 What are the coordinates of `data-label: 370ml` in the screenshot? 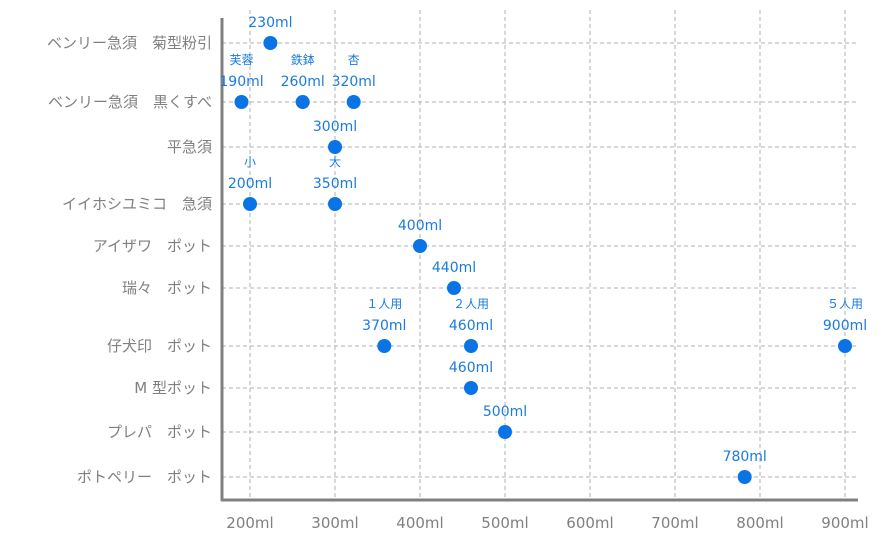 It's located at (384, 326).